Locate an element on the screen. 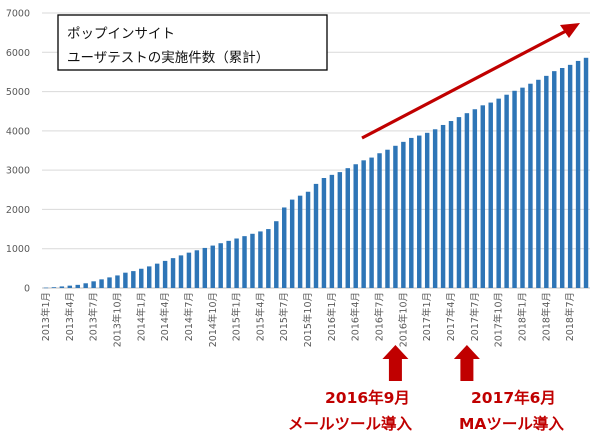 The width and height of the screenshot is (600, 439). x-tick-label: 2017年4月 is located at coordinates (451, 316).